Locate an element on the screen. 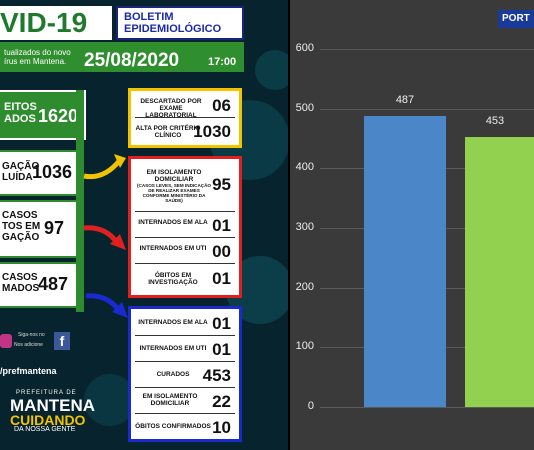  bulletin-date: 25/08/2020 is located at coordinates (132, 60).